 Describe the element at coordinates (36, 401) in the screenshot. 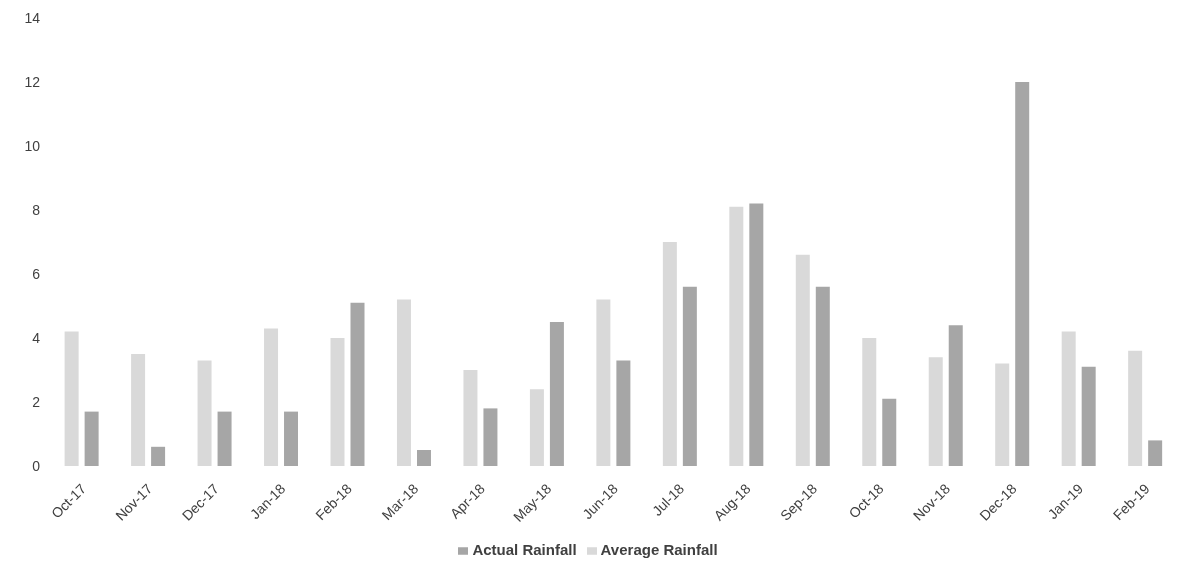

I see `y-tick-label: 2` at that location.